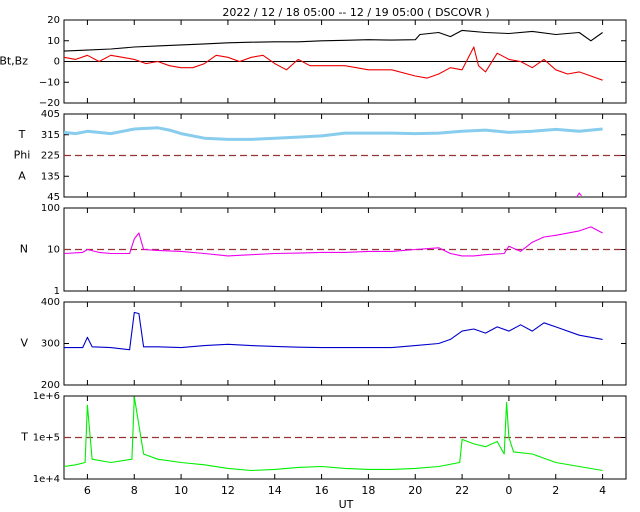  Describe the element at coordinates (46, 438) in the screenshot. I see `y-tick-label-temperature: 1e+5` at that location.